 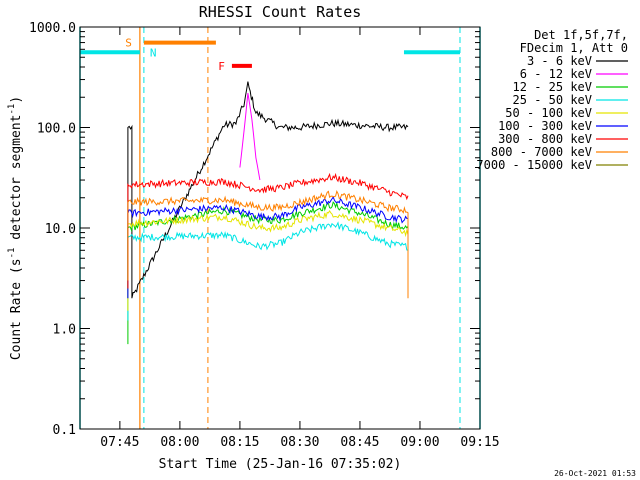 What do you see at coordinates (548, 113) in the screenshot?
I see `legend-entry-label: 50 - 100 keV` at bounding box center [548, 113].